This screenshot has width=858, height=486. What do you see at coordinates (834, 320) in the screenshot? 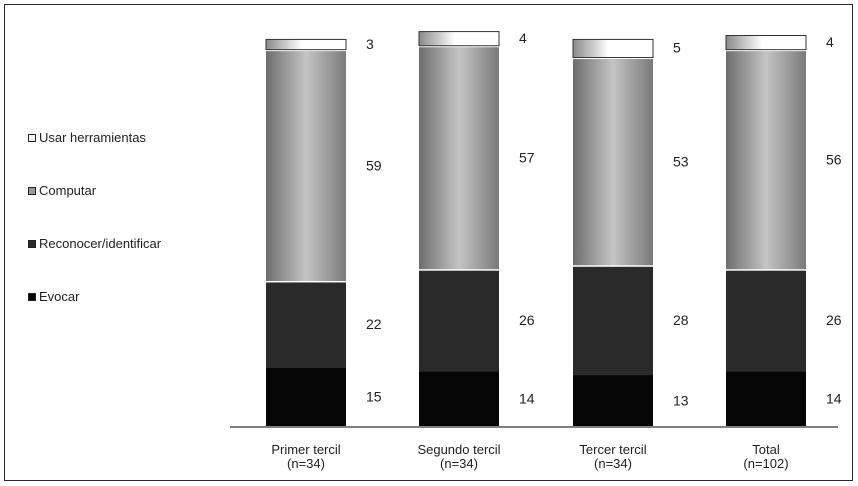
I see `data-label-reconocer-identificar-3: 26` at bounding box center [834, 320].